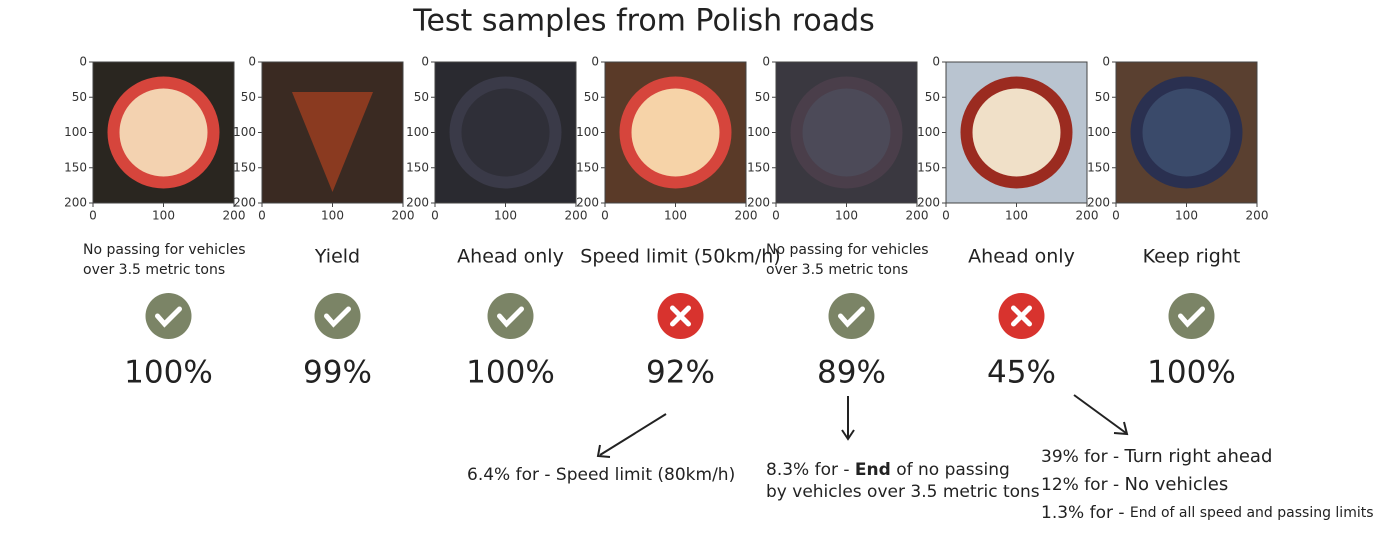 The image size is (1400, 534). What do you see at coordinates (1192, 257) in the screenshot?
I see `sample-label: Keep right` at bounding box center [1192, 257].